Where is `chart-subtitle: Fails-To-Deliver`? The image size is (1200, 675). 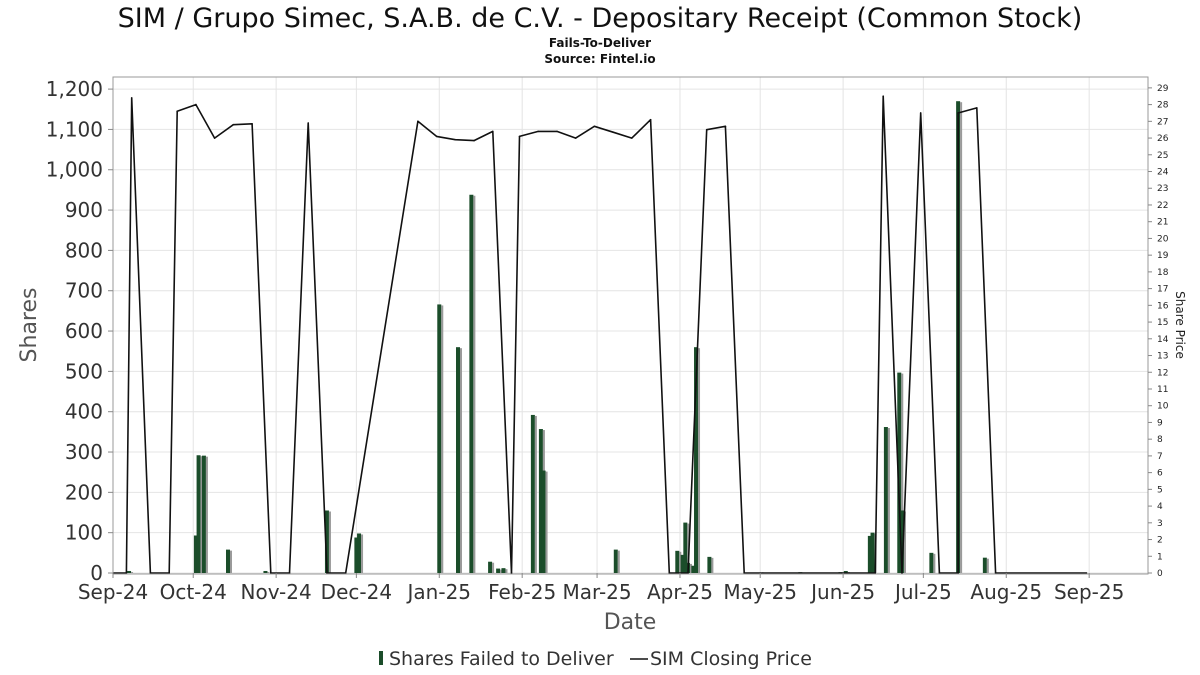 chart-subtitle: Fails-To-Deliver is located at coordinates (600, 43).